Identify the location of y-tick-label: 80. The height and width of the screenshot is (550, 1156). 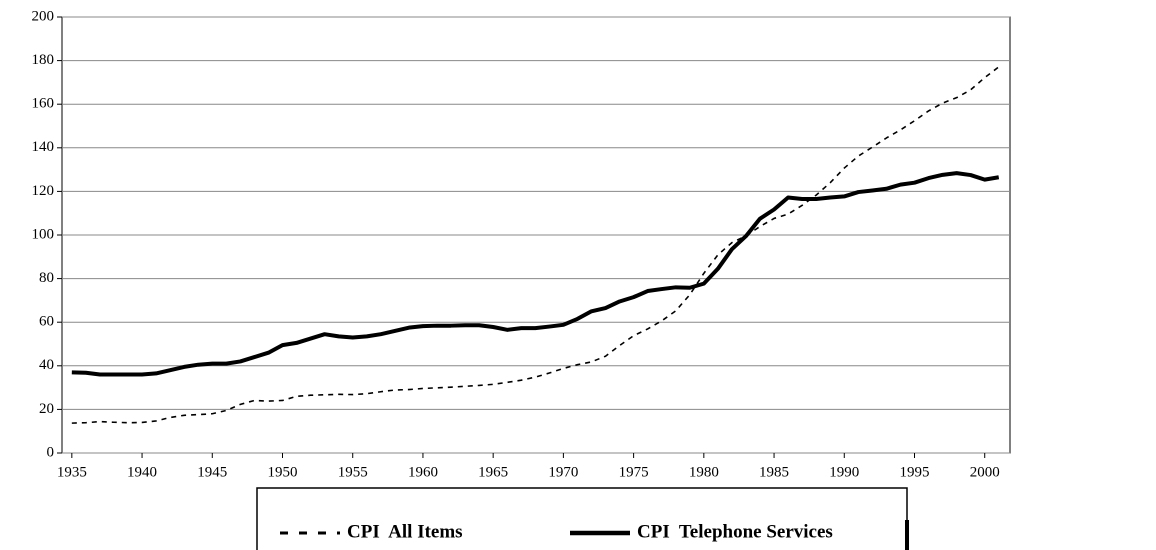
(46, 278).